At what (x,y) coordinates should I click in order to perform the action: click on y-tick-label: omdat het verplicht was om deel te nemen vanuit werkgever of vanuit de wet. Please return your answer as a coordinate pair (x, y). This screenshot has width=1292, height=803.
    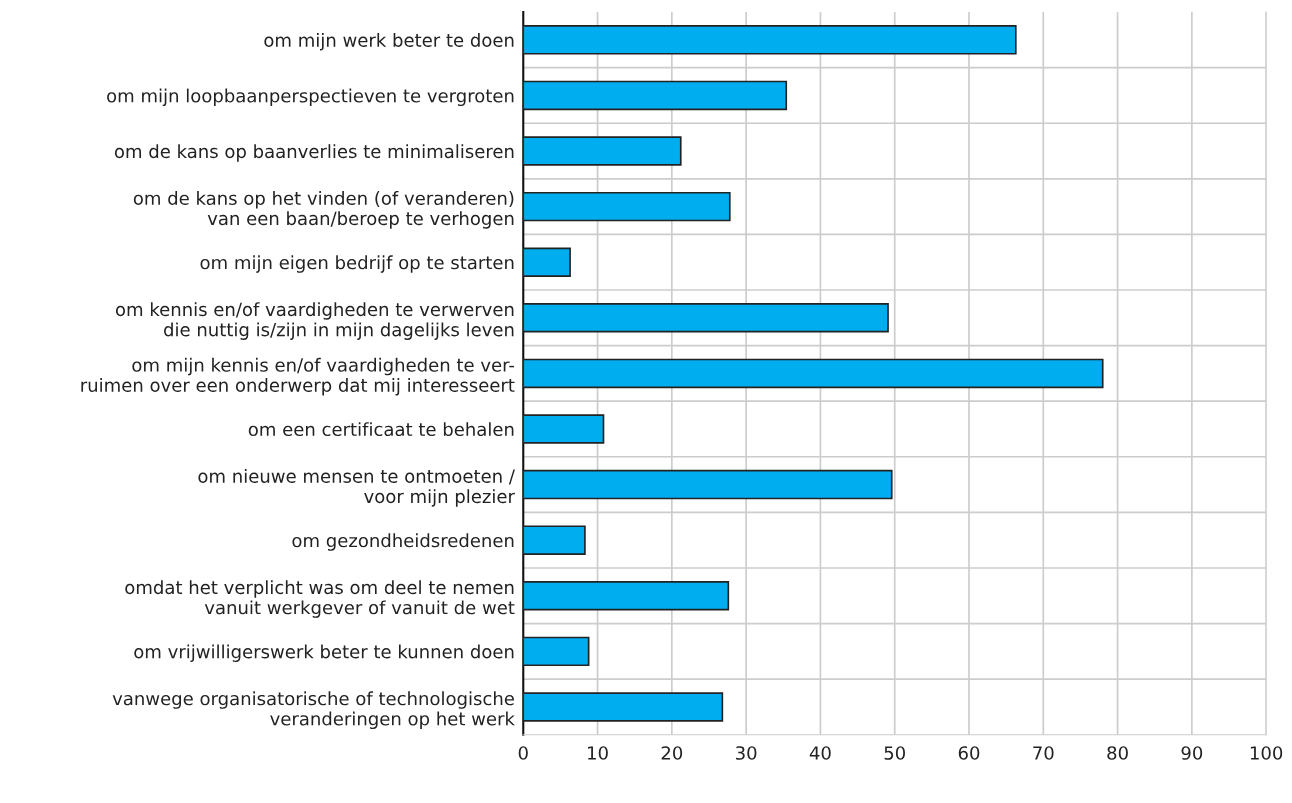
    Looking at the image, I should click on (320, 599).